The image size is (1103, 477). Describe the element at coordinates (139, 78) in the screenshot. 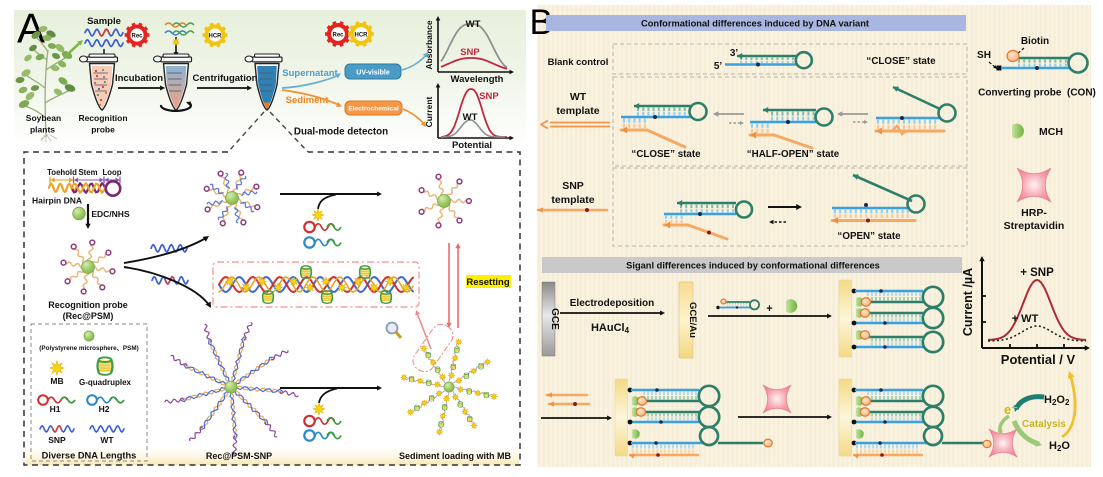

I see `svg-text: Incubation` at that location.